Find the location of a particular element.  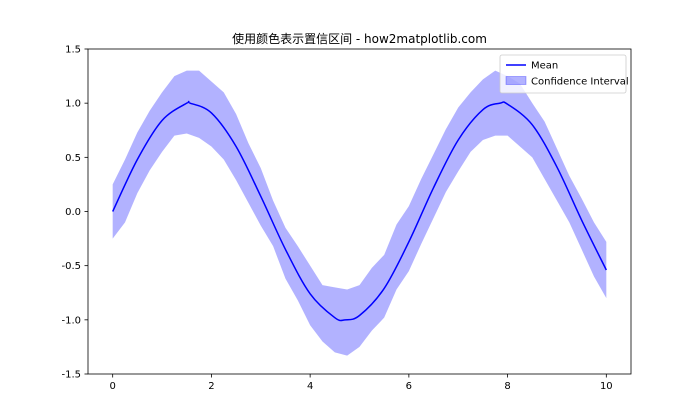

y-tick-label: -1.5 is located at coordinates (71, 375).